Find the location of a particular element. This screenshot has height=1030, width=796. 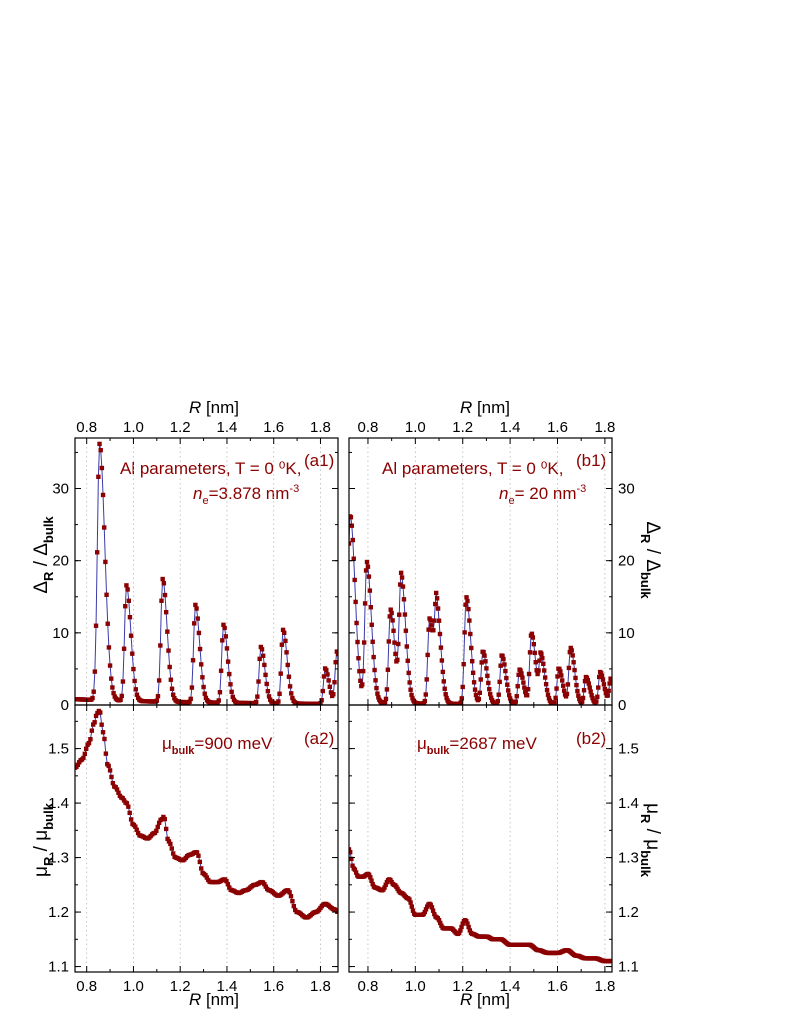

ylabel-a1: ΔR / Δbulk is located at coordinates (43, 555).